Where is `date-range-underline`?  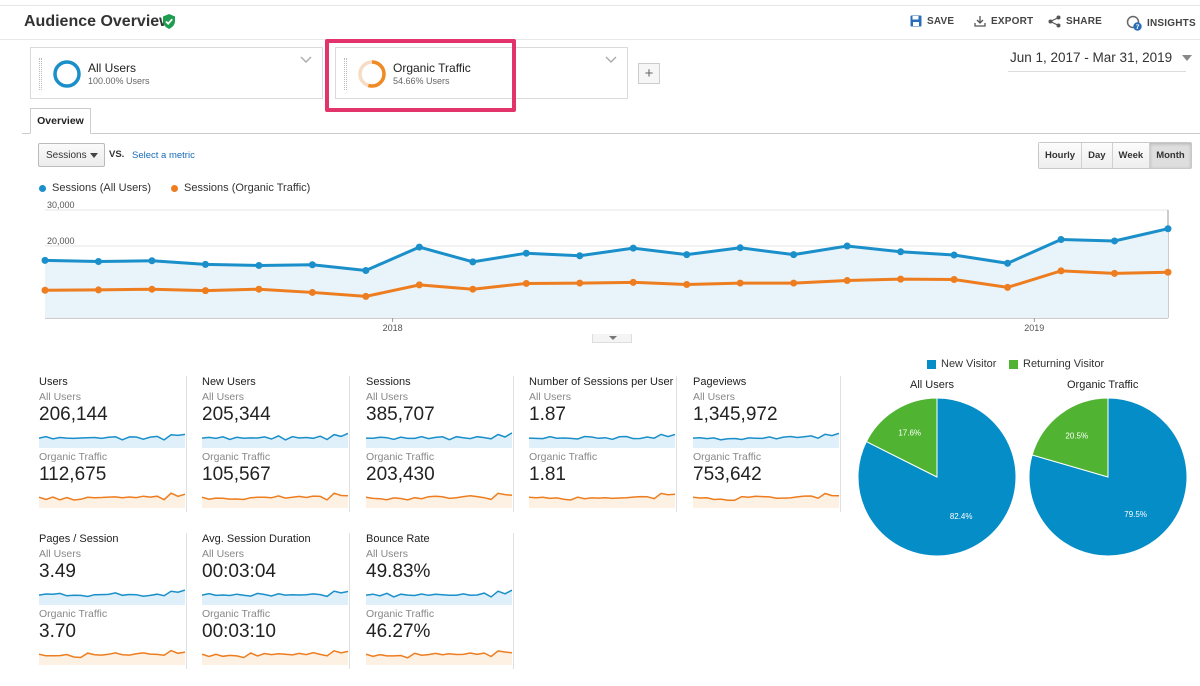 date-range-underline is located at coordinates (1097, 71).